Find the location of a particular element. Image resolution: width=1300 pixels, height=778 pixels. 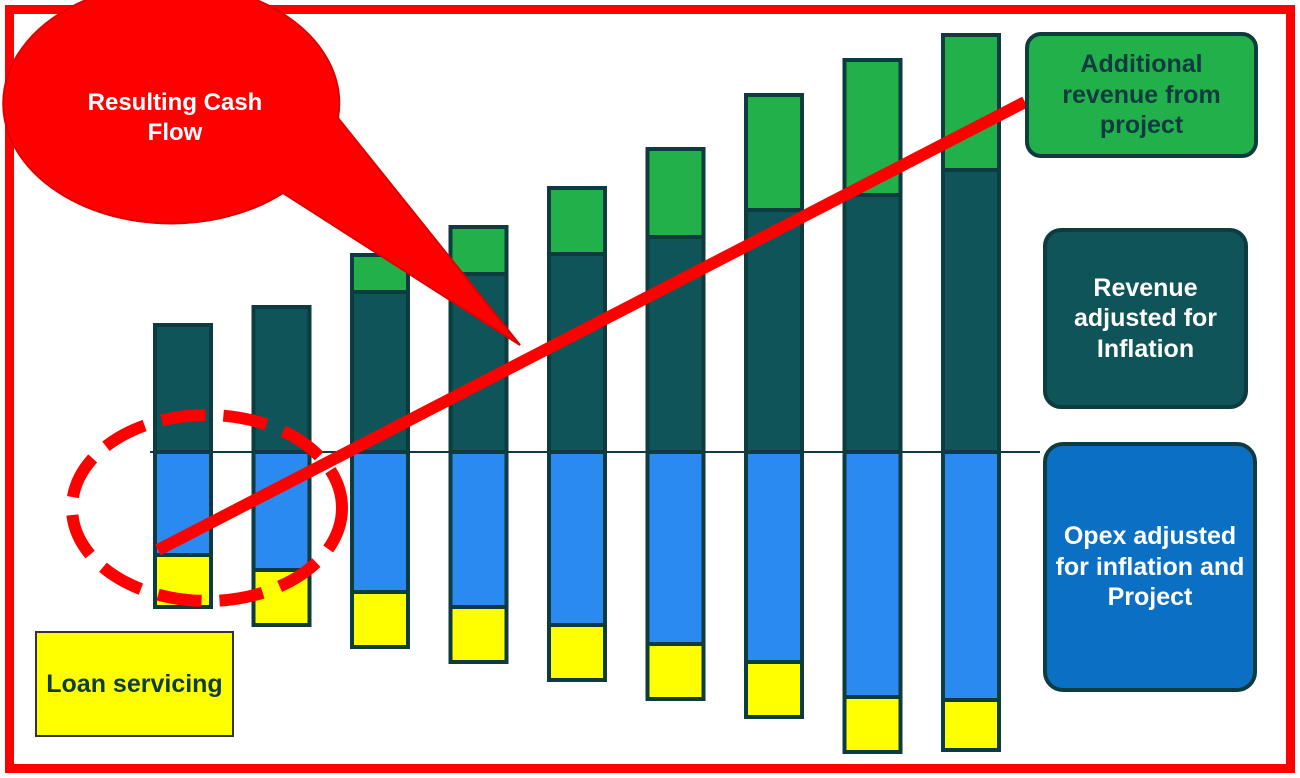

opex-label: Opex adjusted for inflation and Project is located at coordinates (1150, 567).